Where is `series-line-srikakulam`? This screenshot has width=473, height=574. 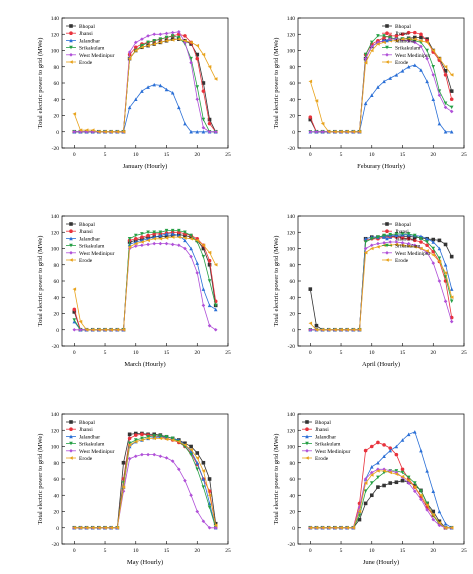
series-line-srikakulam is located at coordinates (381, 499).